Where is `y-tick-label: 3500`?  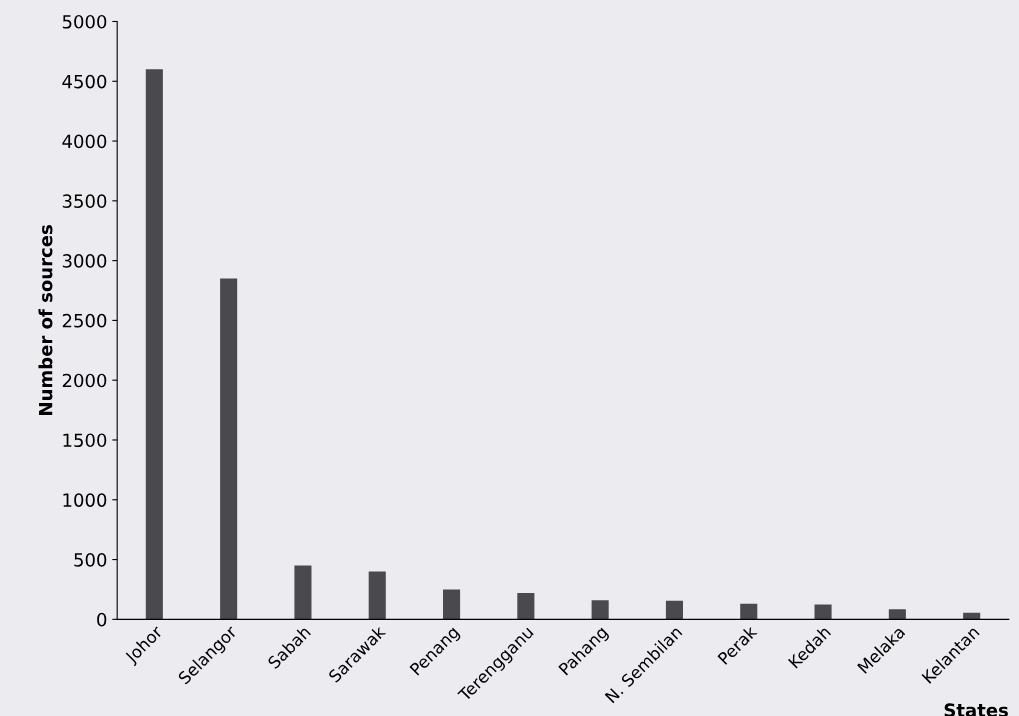 y-tick-label: 3500 is located at coordinates (84, 201).